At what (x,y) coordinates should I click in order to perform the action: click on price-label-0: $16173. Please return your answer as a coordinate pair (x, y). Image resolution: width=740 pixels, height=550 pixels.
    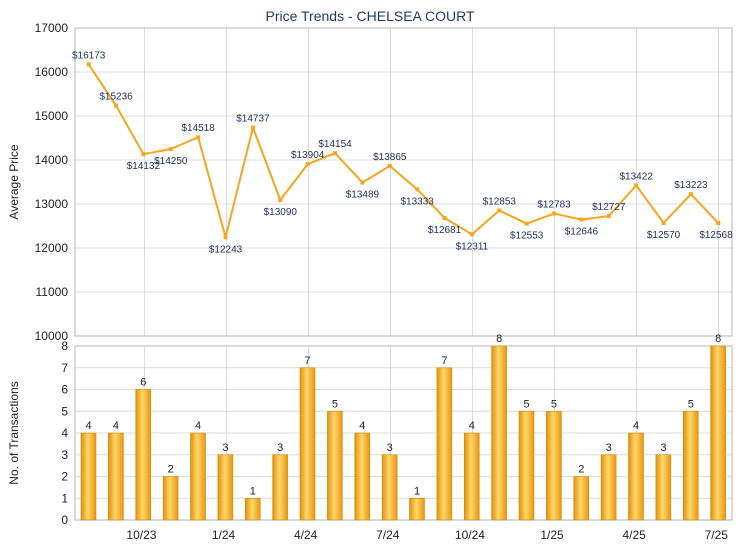
    Looking at the image, I should click on (89, 55).